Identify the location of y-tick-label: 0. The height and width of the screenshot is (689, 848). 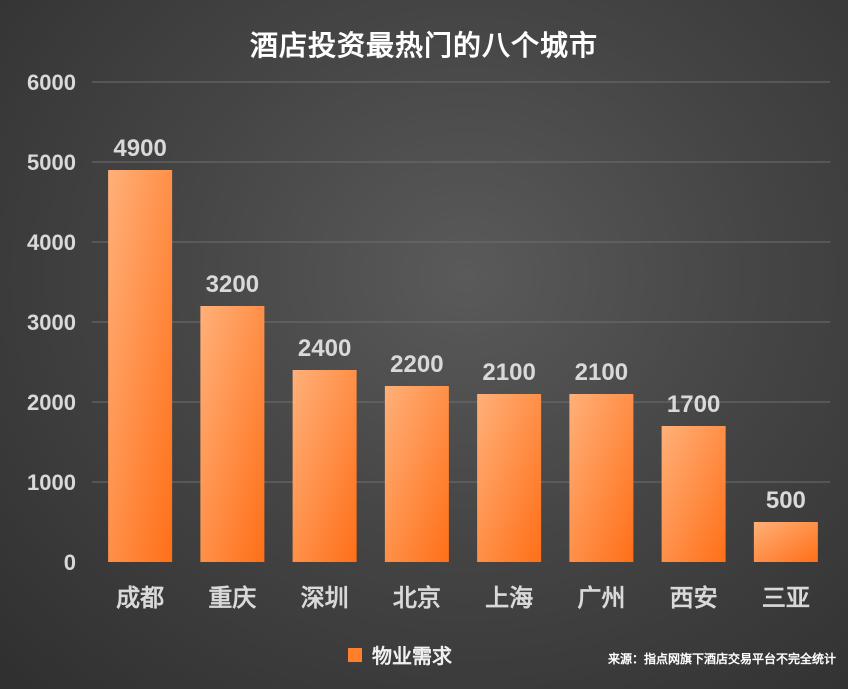
(70, 562).